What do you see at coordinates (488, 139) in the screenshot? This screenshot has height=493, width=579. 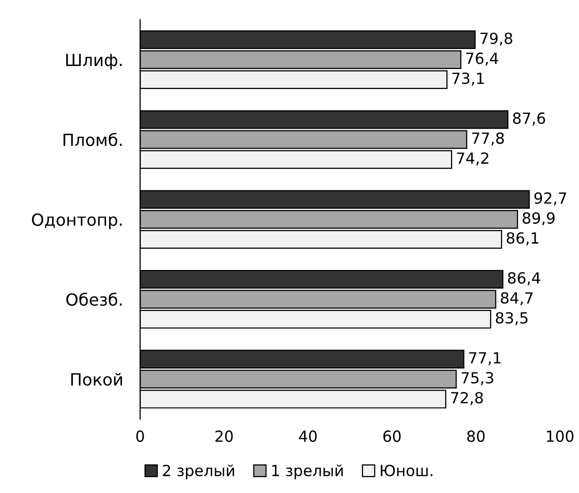 I see `data-label: 77,8` at bounding box center [488, 139].